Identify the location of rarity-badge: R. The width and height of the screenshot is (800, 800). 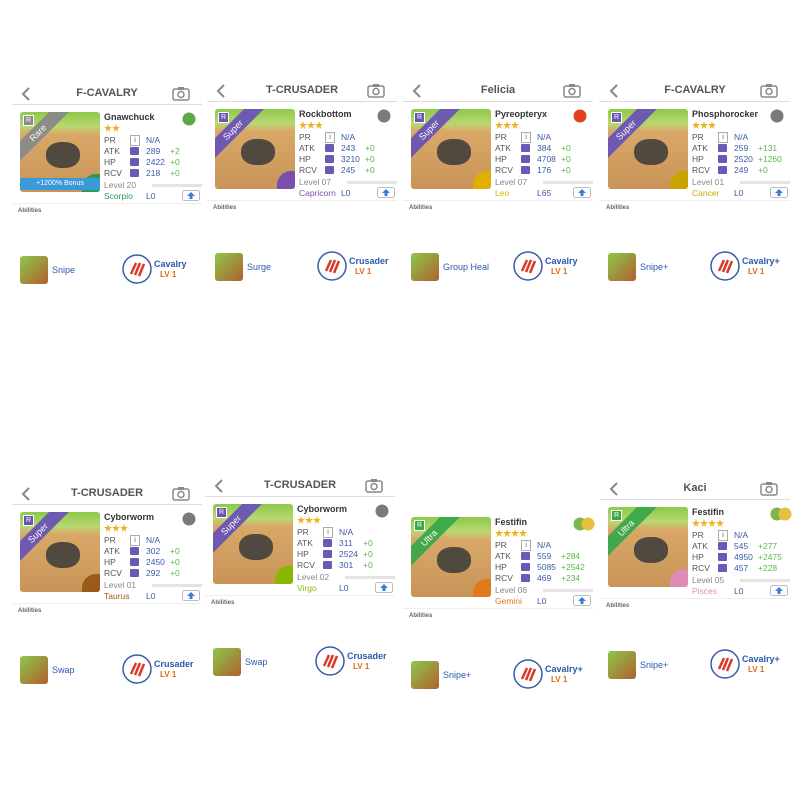
(616, 117).